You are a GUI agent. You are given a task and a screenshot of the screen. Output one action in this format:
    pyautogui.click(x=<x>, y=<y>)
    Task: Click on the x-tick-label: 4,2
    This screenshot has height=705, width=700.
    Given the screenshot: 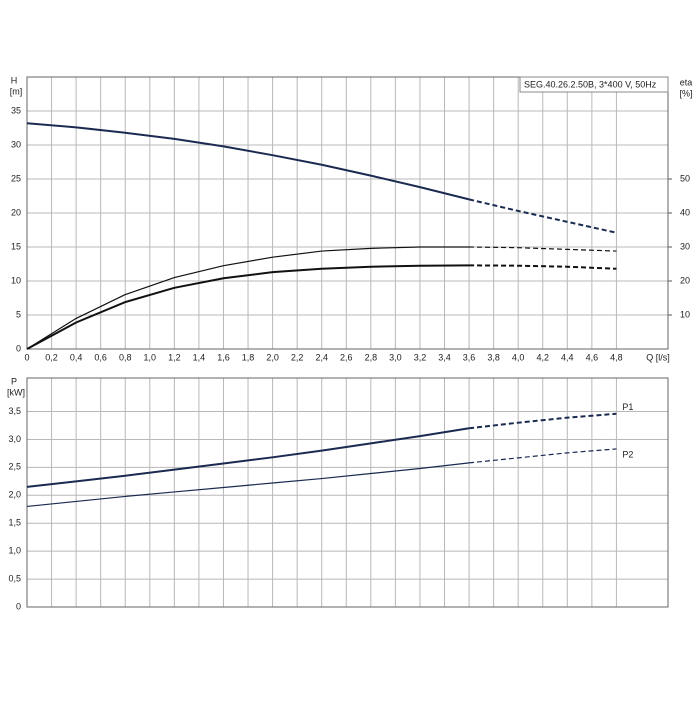 What is the action you would take?
    pyautogui.click(x=542, y=357)
    